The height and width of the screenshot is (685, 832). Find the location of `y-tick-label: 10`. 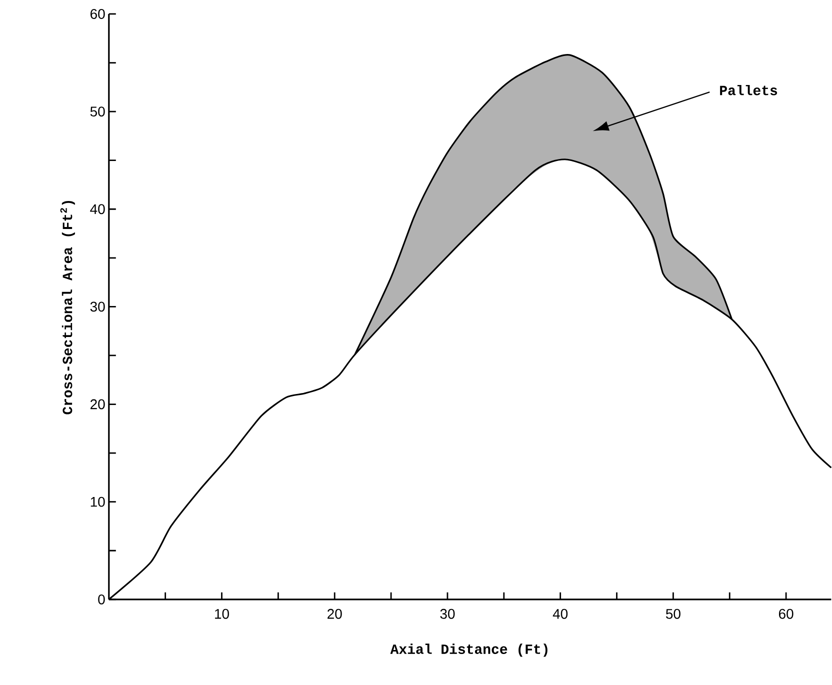

y-tick-label: 10 is located at coordinates (97, 501).